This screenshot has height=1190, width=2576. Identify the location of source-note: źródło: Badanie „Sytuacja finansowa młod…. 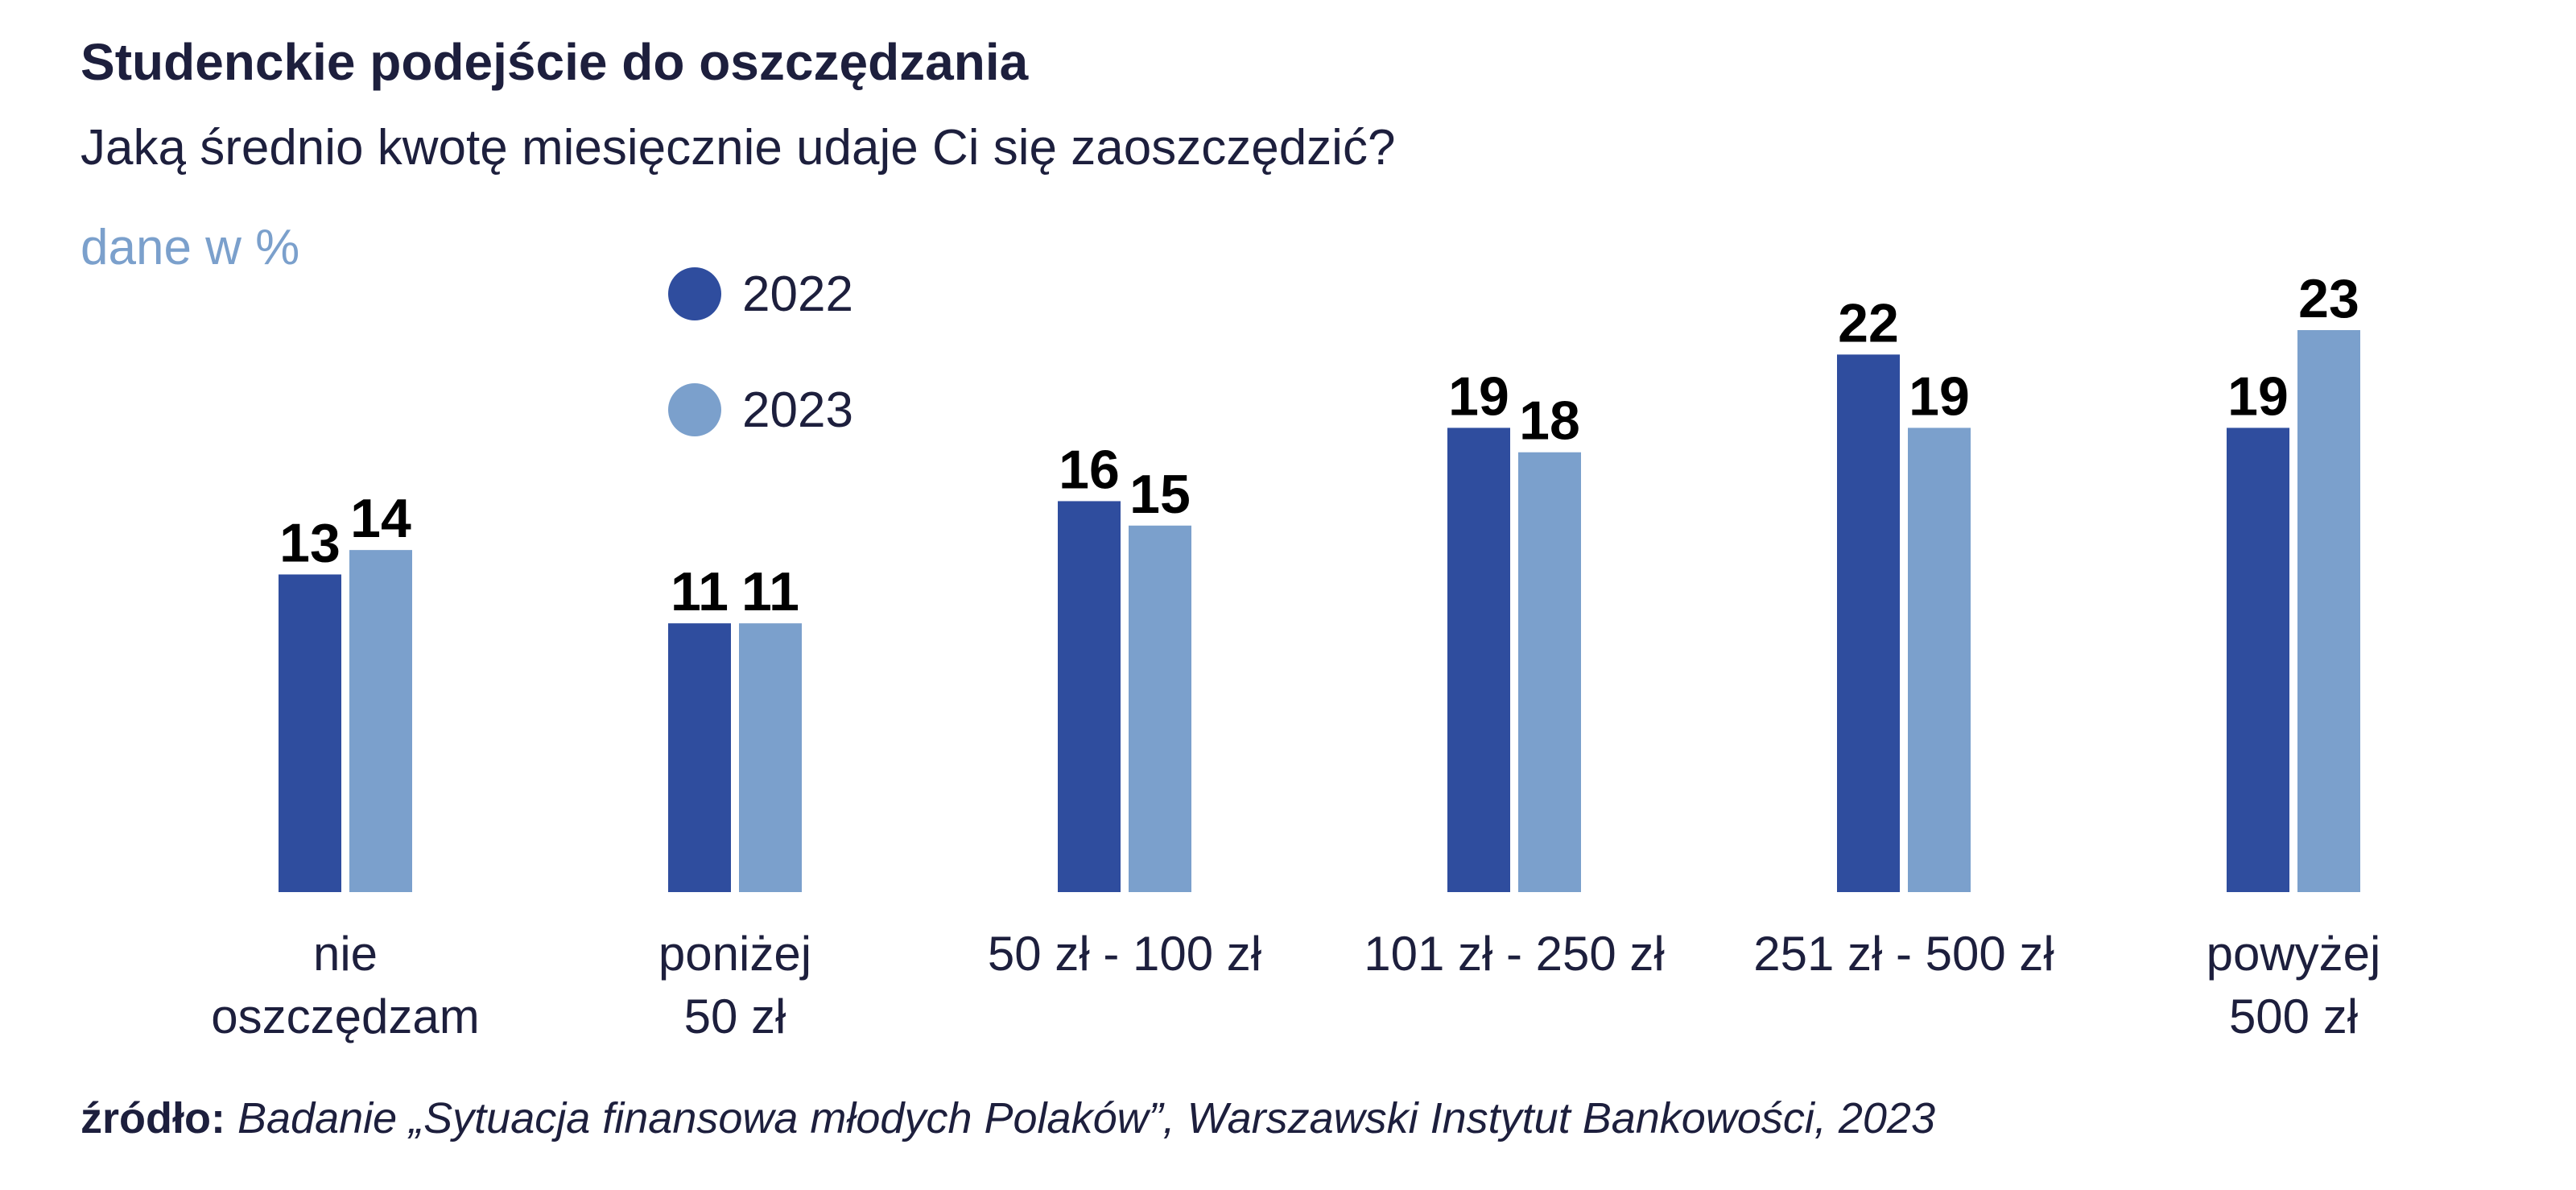
(1007, 1118).